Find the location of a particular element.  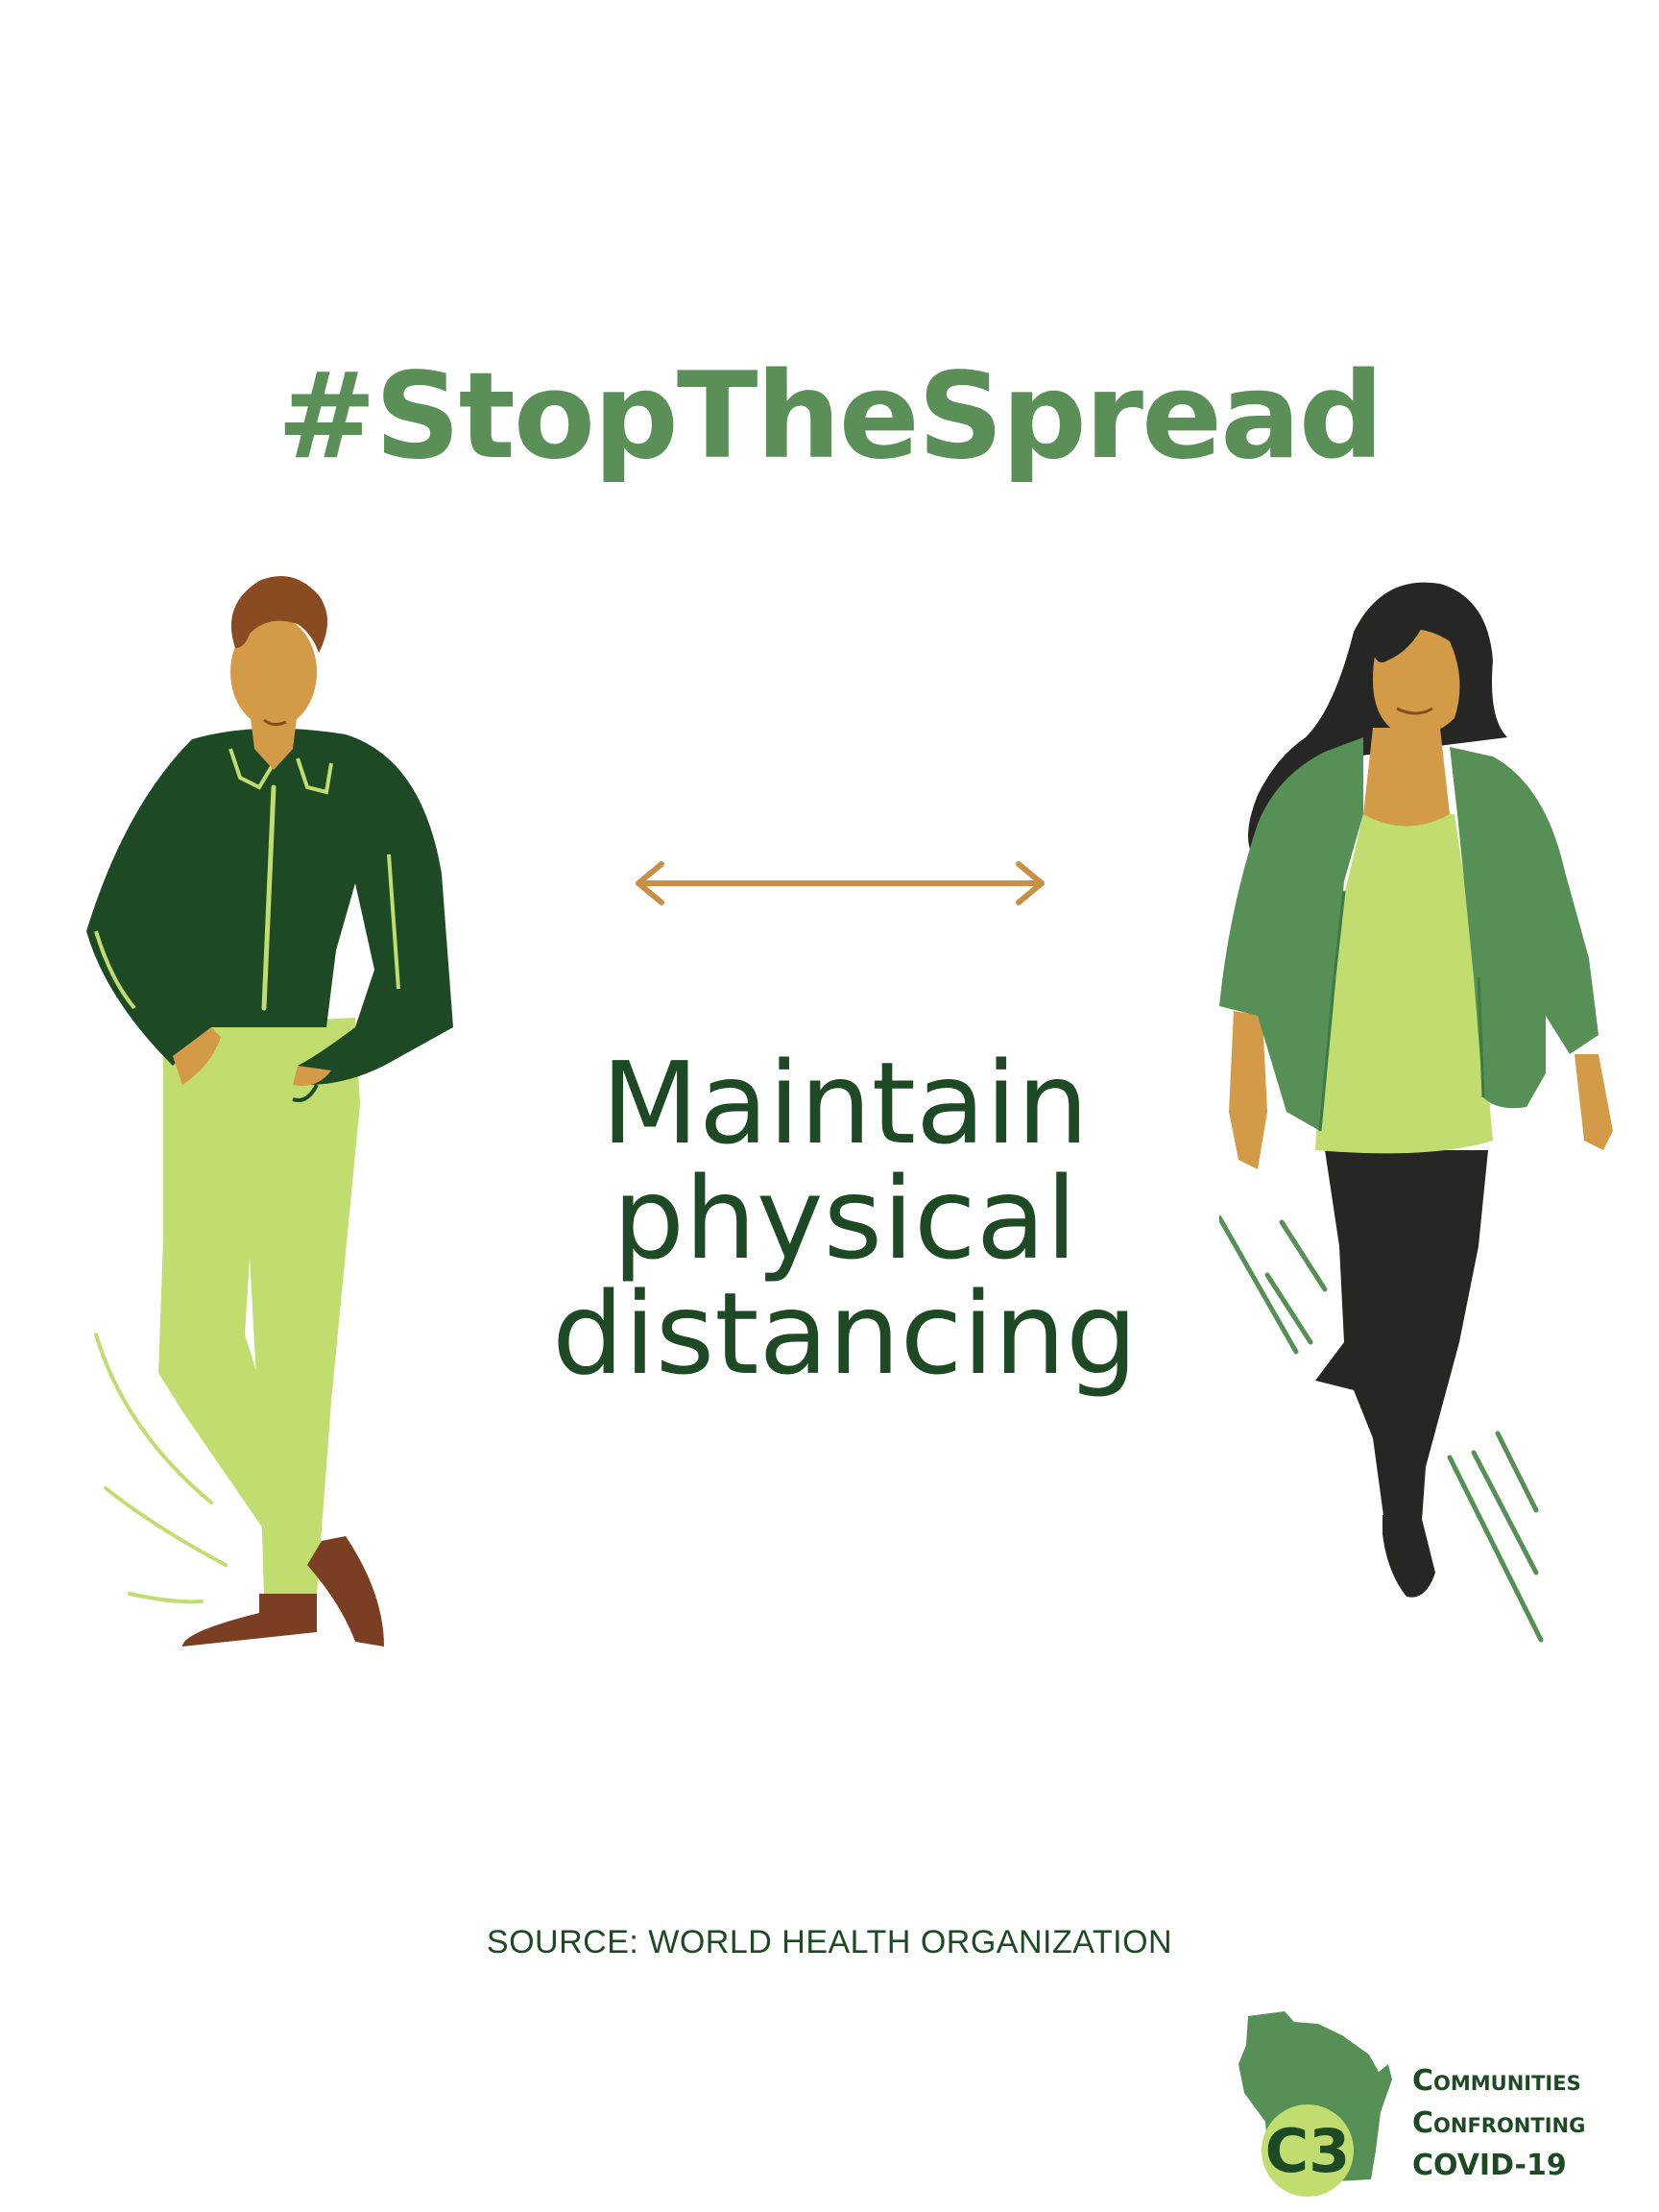

source-credit: SOURCE: WORLD HEALTH ORGANIZATION is located at coordinates (829, 1942).